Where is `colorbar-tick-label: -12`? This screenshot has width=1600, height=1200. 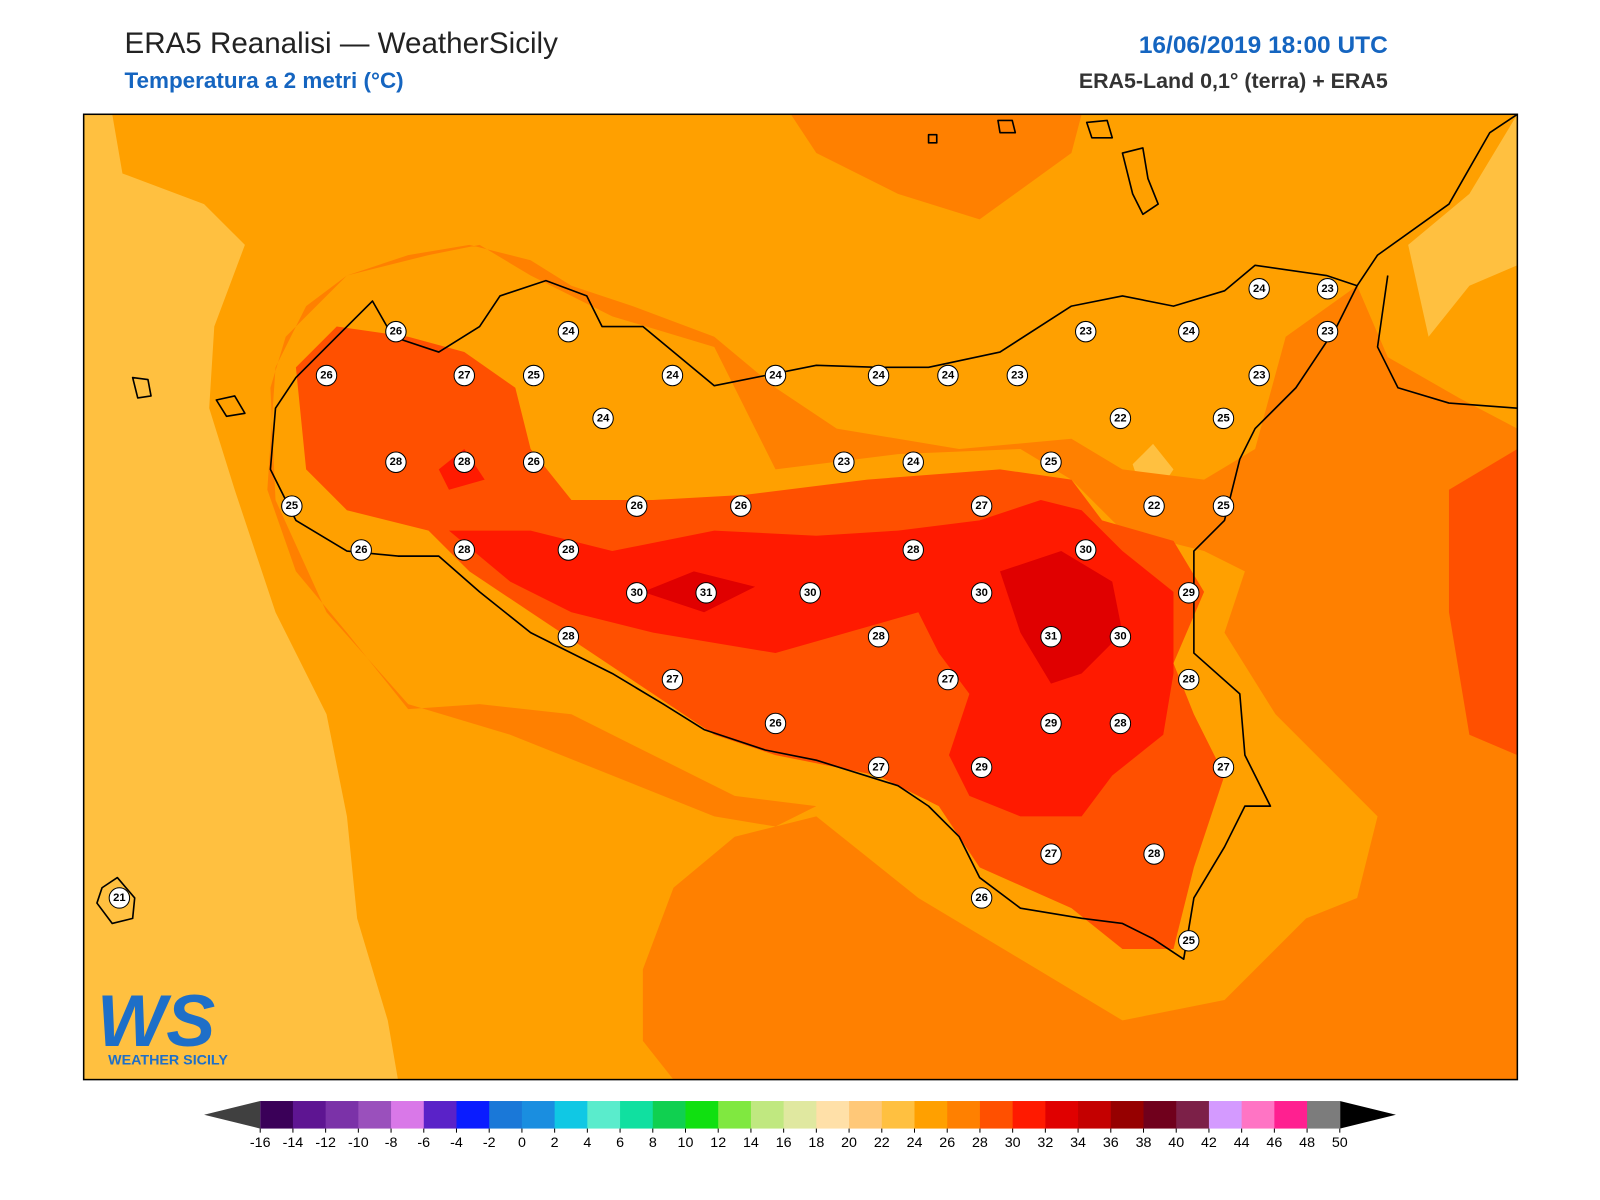 colorbar-tick-label: -12 is located at coordinates (325, 1143).